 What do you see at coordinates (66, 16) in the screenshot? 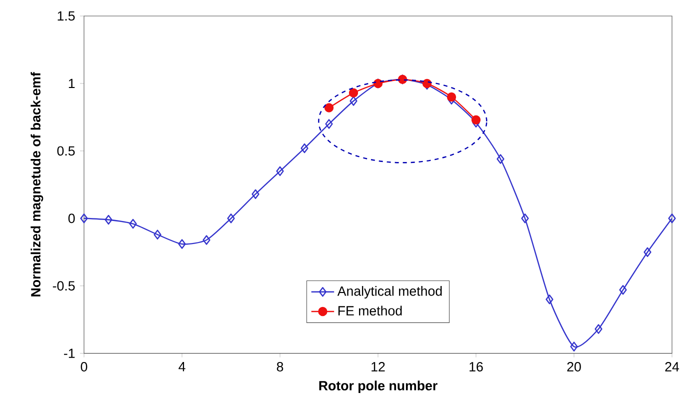
I see `y-tick-label: 1.5` at bounding box center [66, 16].